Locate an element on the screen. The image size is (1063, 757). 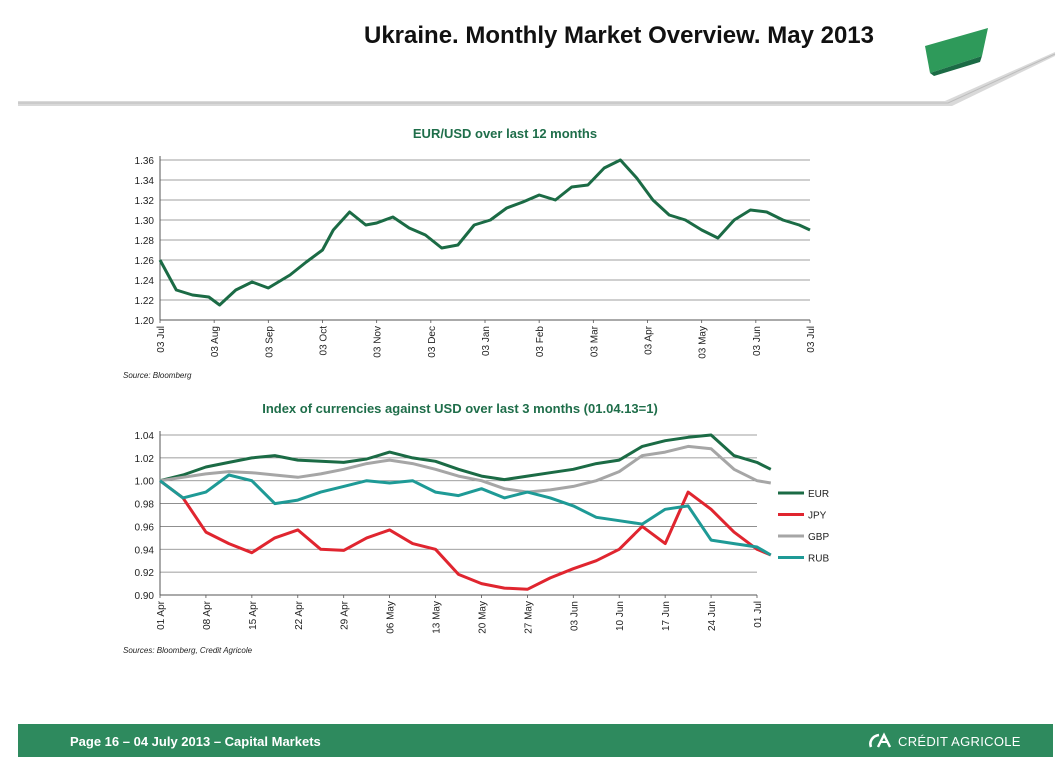
y-tick-label: 1.28 is located at coordinates (145, 241).